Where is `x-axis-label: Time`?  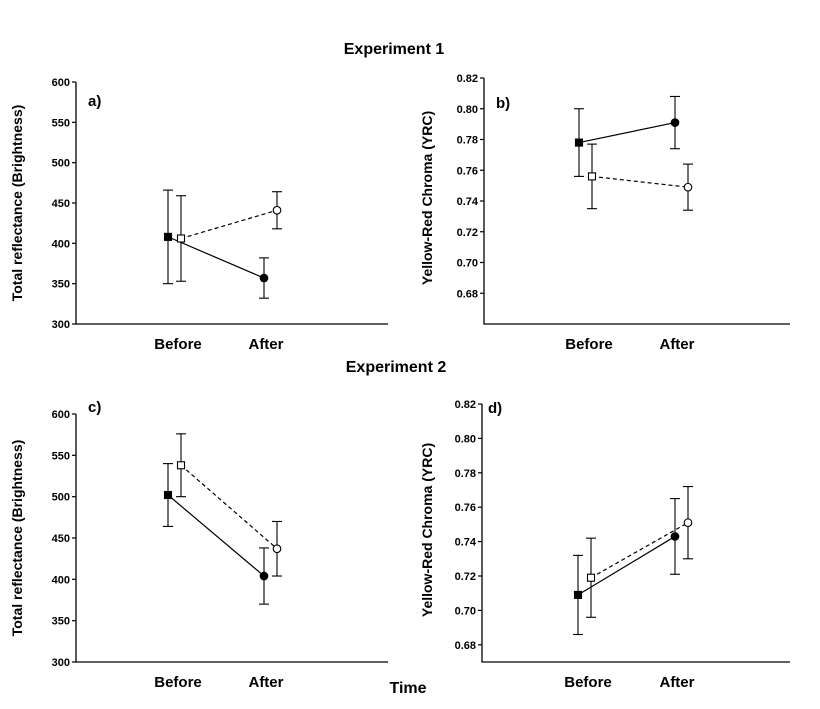
x-axis-label: Time is located at coordinates (407, 688).